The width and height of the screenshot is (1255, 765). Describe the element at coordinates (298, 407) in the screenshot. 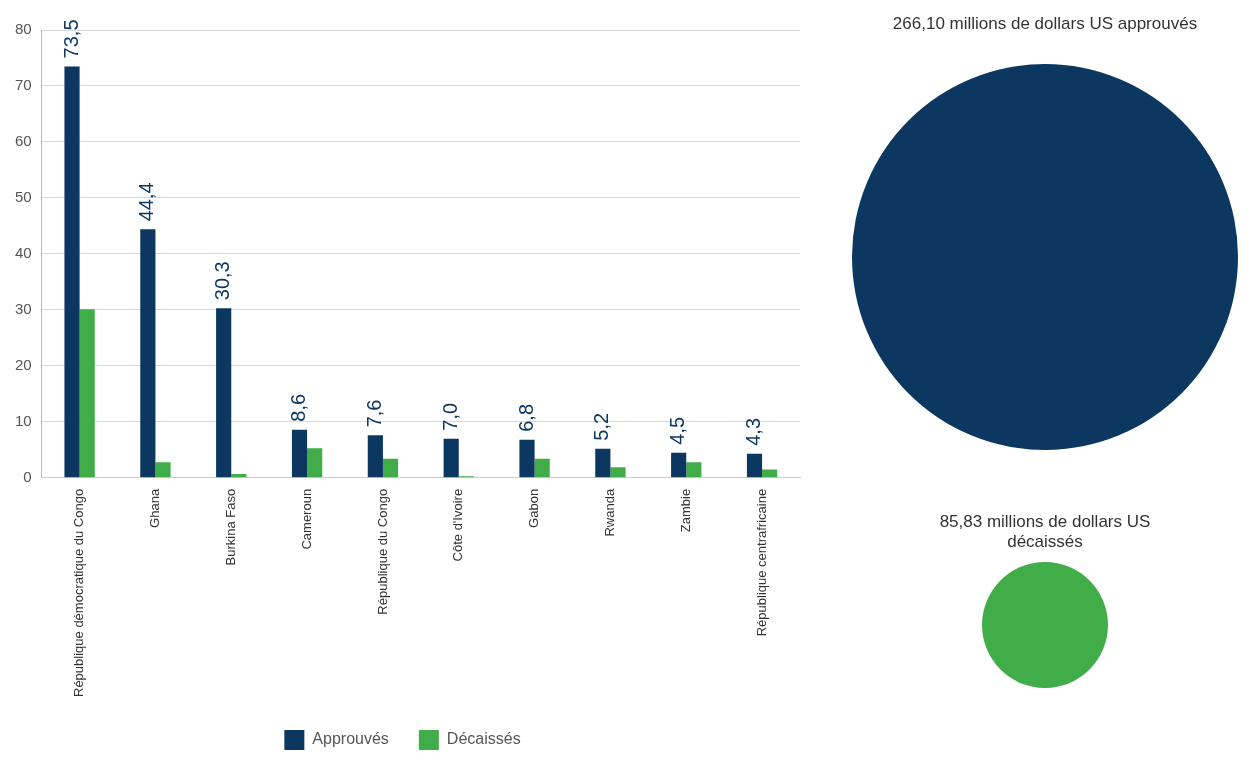

I see `data-label: 8,6` at that location.